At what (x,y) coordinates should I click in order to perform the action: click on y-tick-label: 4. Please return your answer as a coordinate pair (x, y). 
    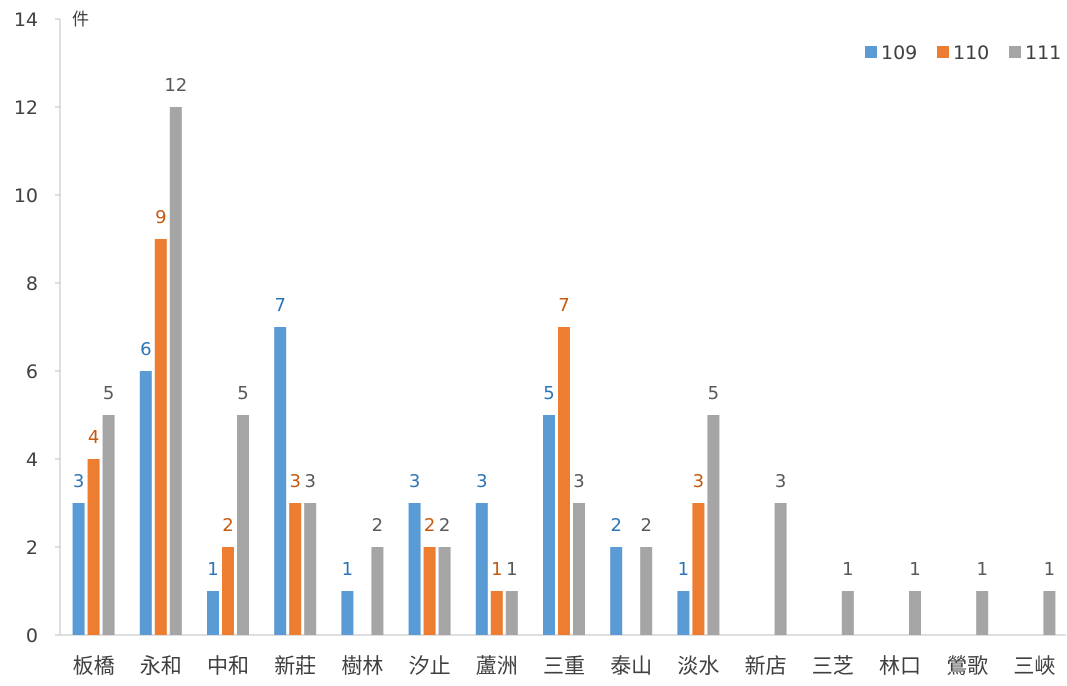
    Looking at the image, I should click on (32, 460).